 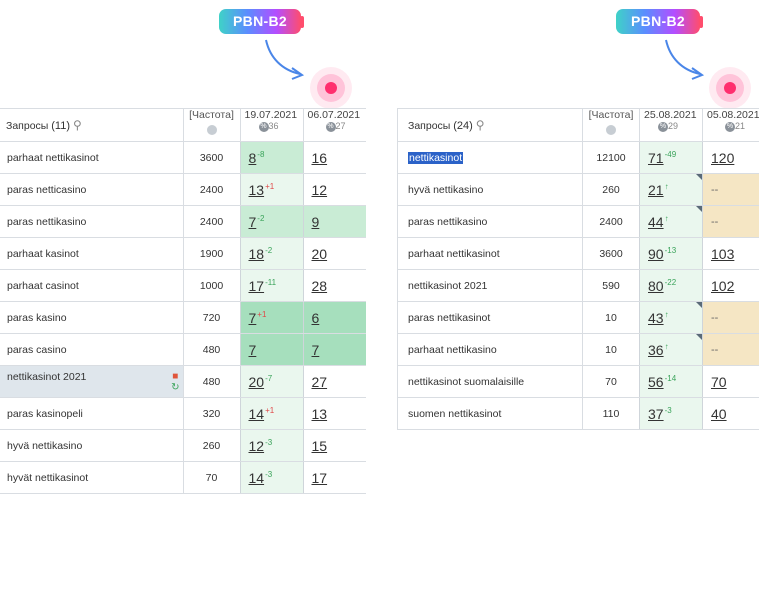 What do you see at coordinates (671, 253) in the screenshot?
I see `position-cell: 90-13` at bounding box center [671, 253].